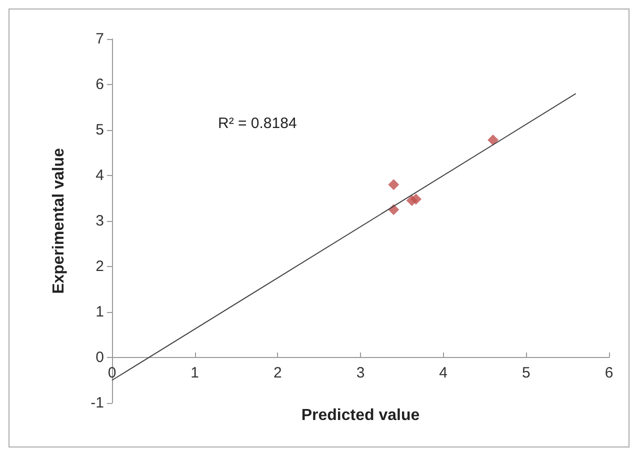  Describe the element at coordinates (100, 312) in the screenshot. I see `y-tick-label: 1` at that location.